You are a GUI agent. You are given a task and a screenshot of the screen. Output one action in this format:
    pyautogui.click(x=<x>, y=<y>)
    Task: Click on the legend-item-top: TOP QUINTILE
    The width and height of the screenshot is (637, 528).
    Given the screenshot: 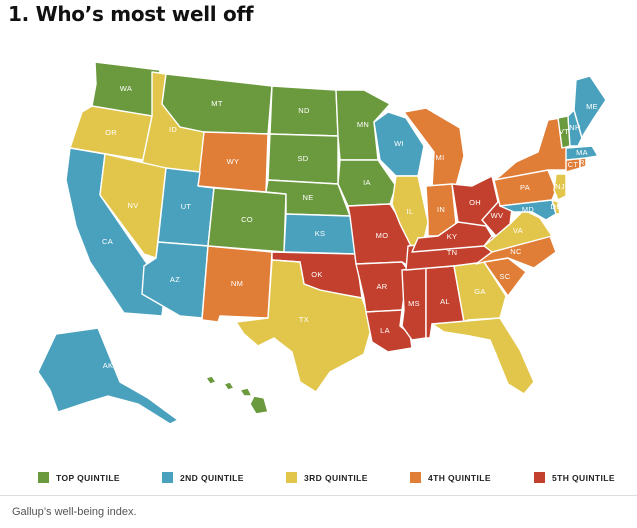 What is the action you would take?
    pyautogui.click(x=79, y=477)
    